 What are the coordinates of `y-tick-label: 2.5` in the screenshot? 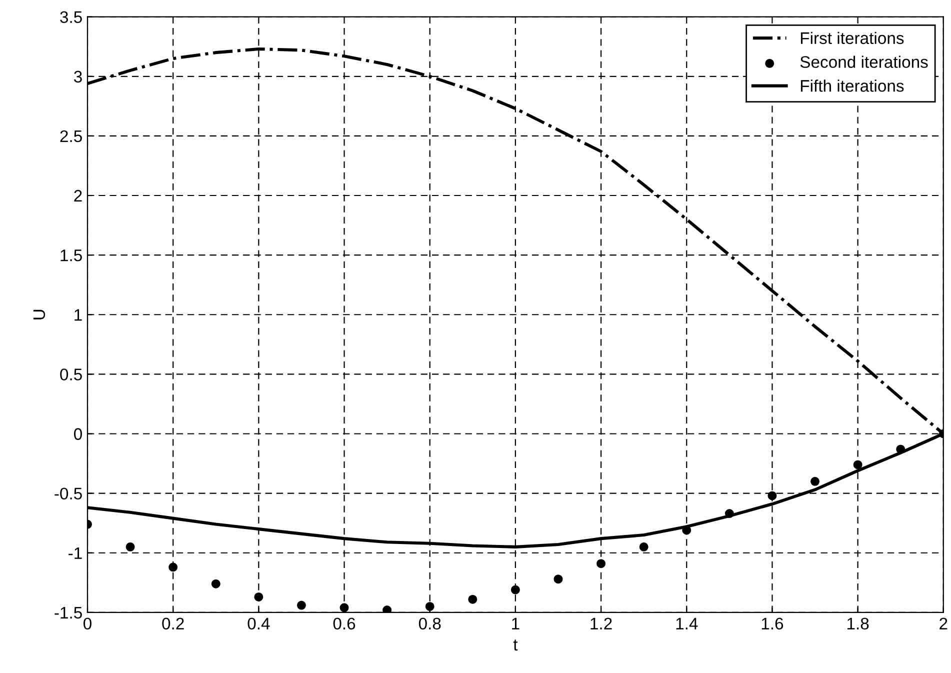 It's located at (71, 136).